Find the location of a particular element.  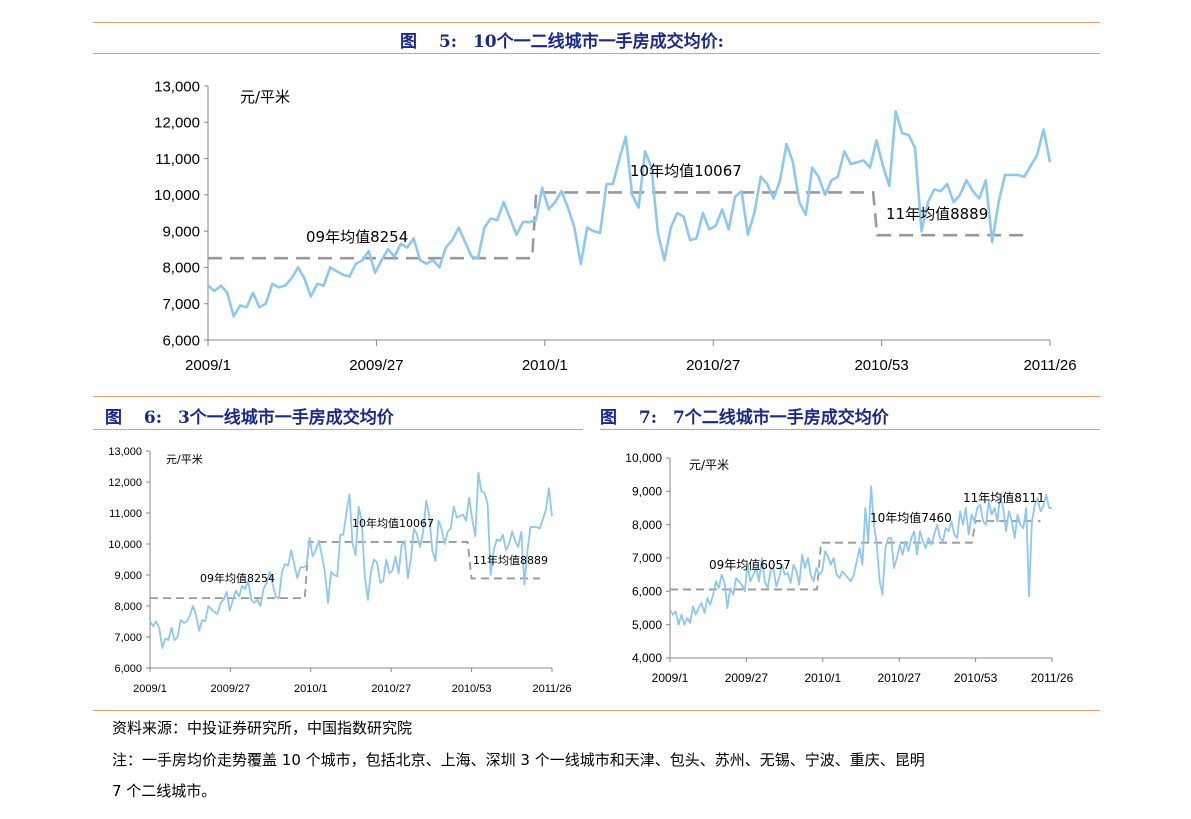

c6-average-line is located at coordinates (345, 570).